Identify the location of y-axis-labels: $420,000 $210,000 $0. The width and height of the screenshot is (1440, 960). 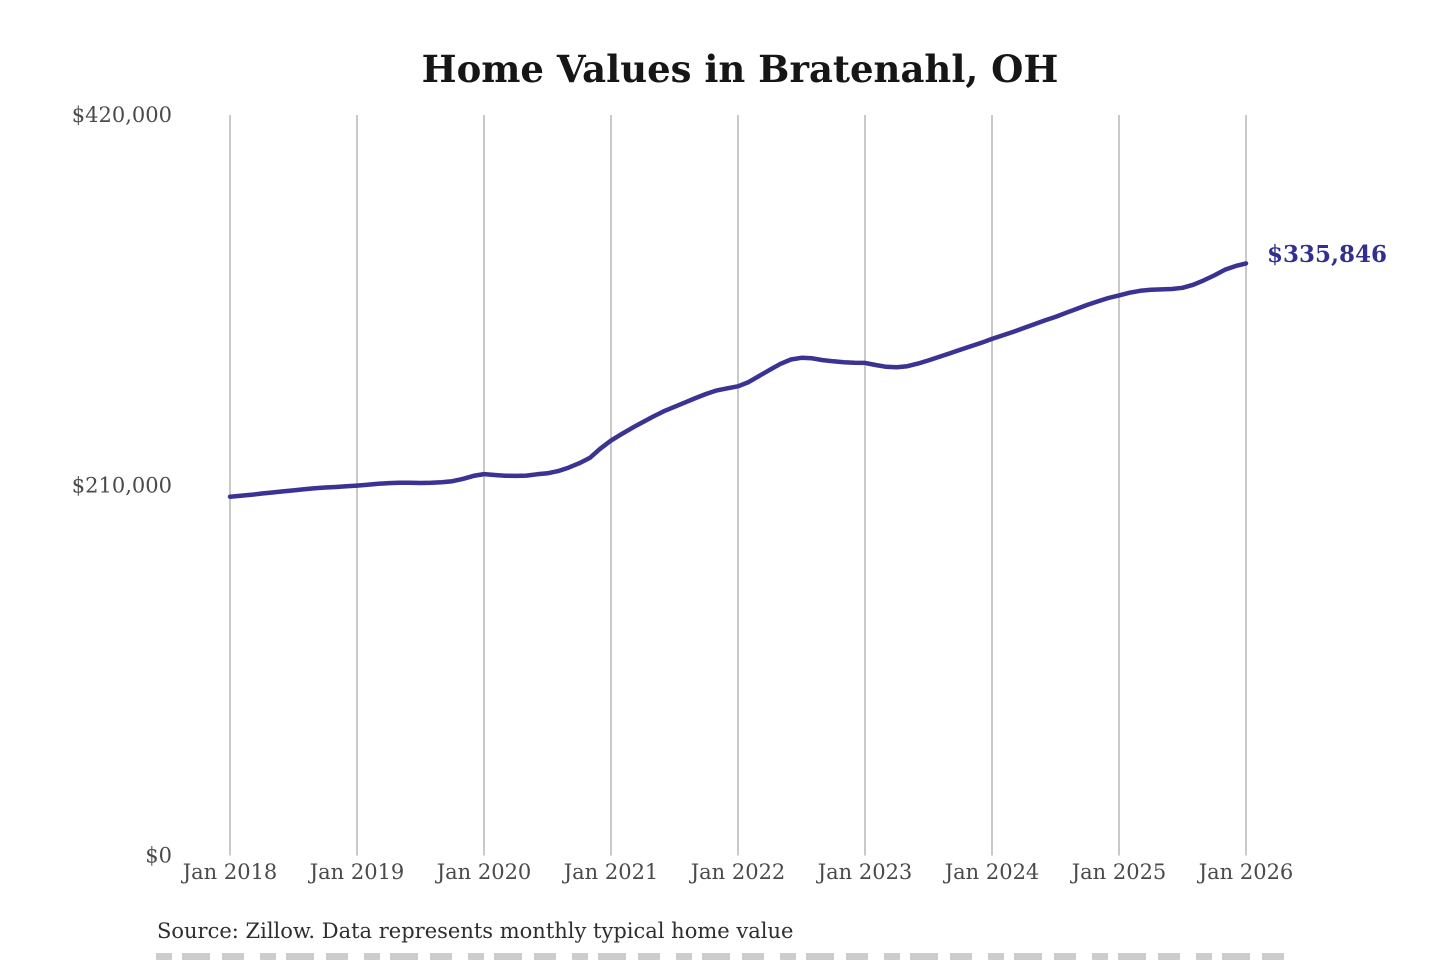
(122, 485).